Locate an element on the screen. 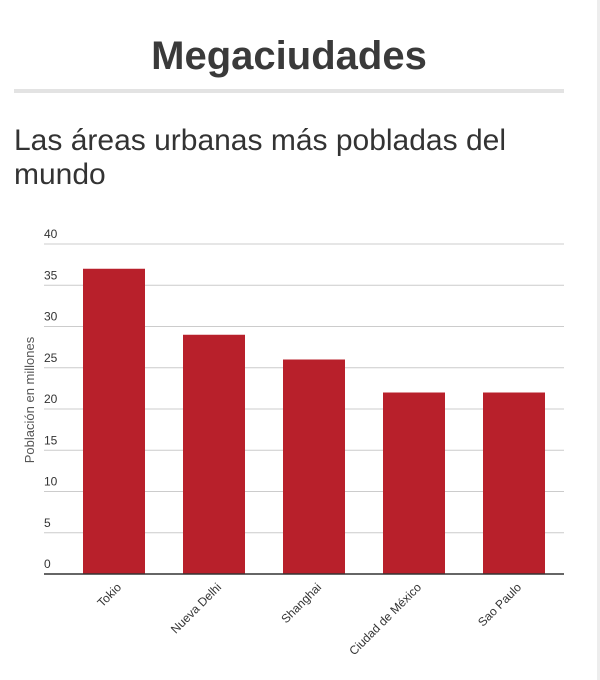 The image size is (600, 680). y-tick-label: 10 is located at coordinates (51, 482).